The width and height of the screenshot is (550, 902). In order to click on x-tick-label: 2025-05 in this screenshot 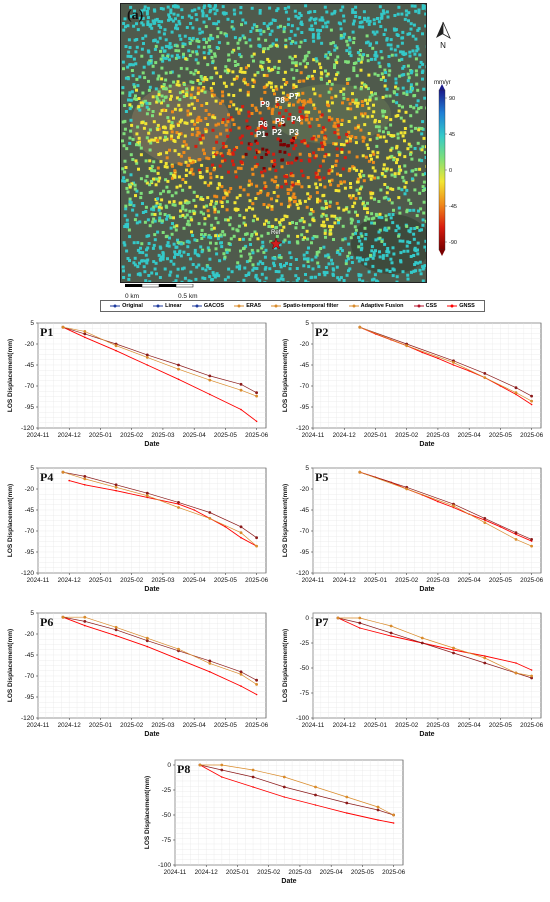, I will do `click(501, 725)`.